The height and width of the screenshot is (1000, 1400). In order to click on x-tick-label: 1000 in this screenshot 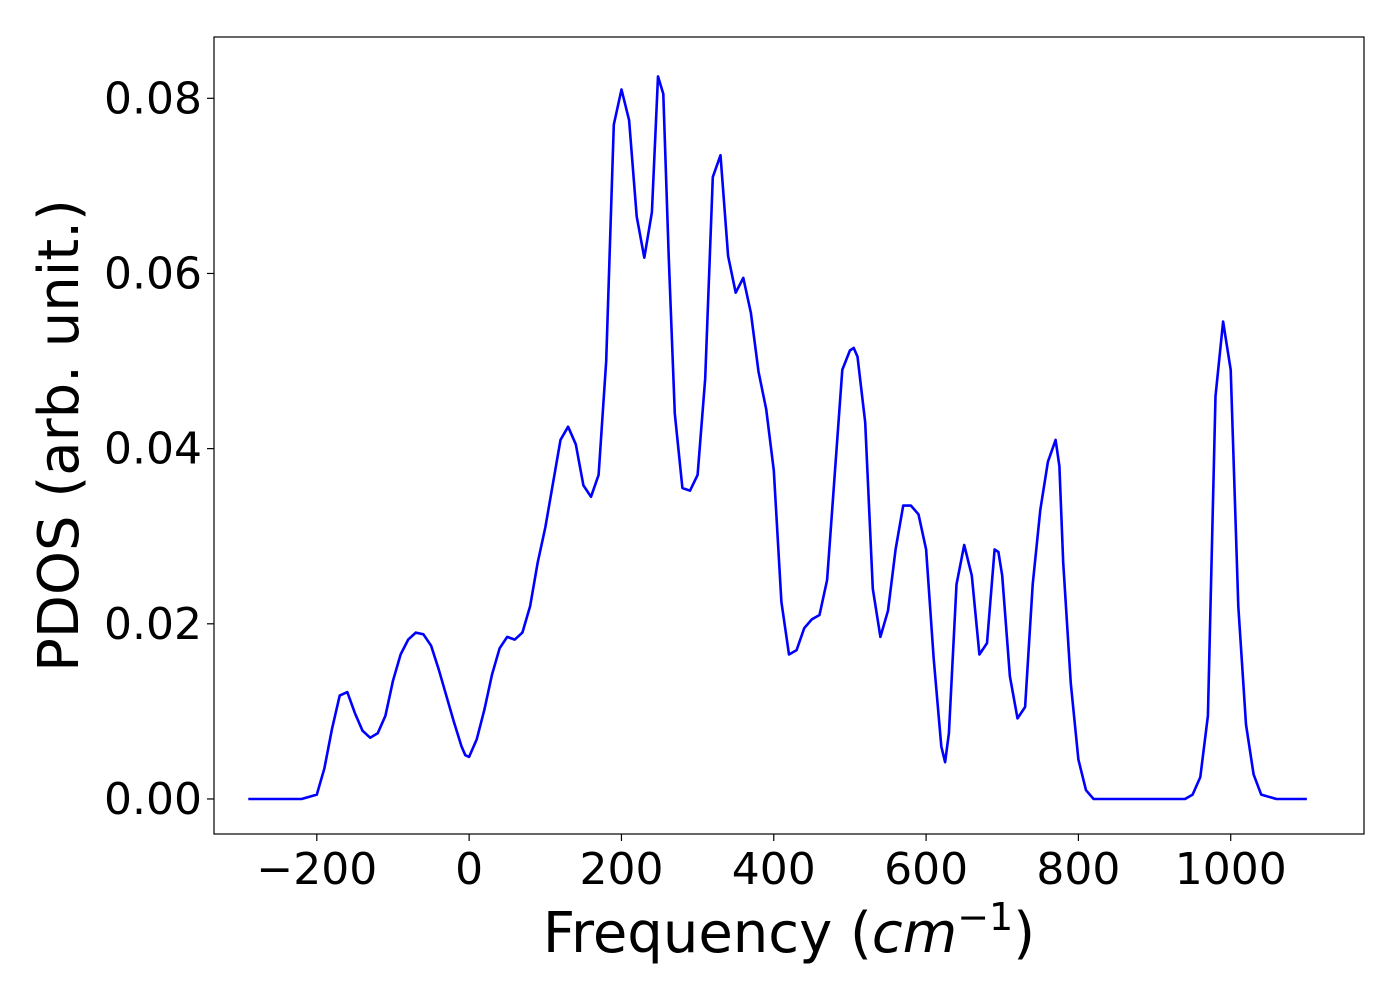, I will do `click(1231, 869)`.